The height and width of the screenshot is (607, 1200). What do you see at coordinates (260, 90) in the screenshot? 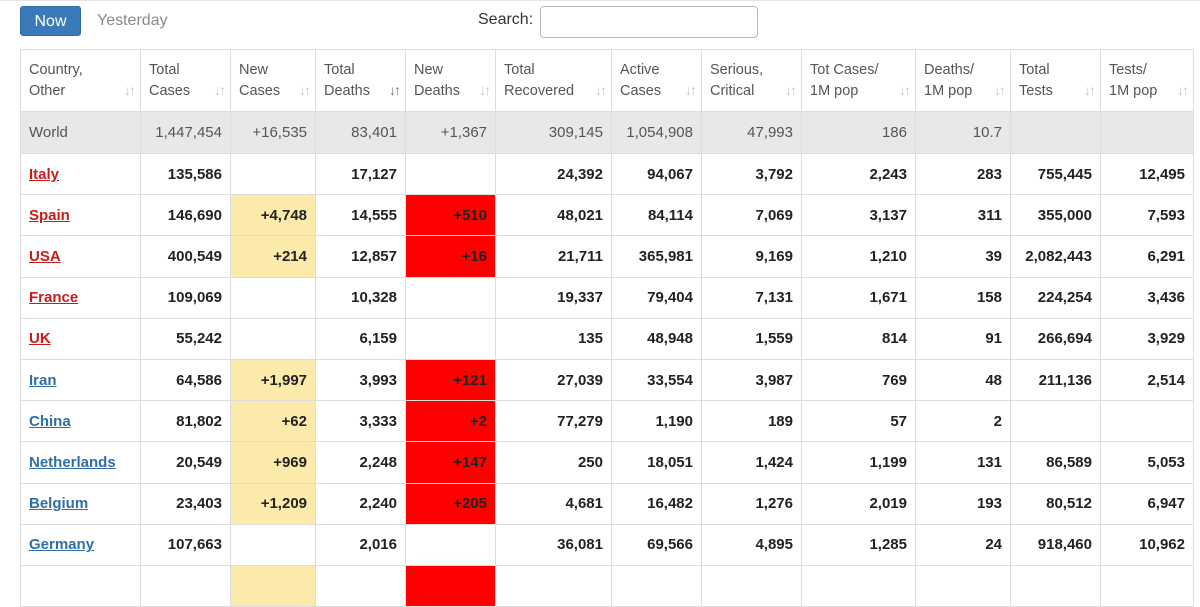
I see `column-header-label-2: Cases` at bounding box center [260, 90].